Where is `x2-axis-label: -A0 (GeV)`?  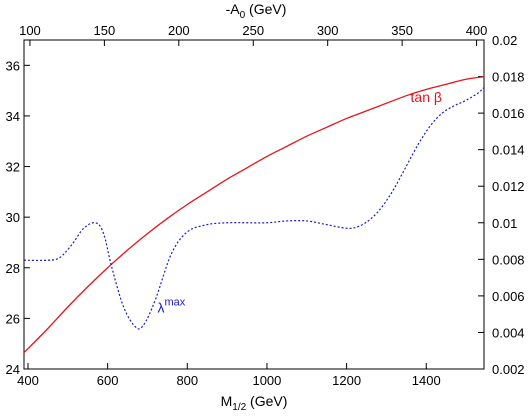 x2-axis-label: -A0 (GeV) is located at coordinates (256, 11).